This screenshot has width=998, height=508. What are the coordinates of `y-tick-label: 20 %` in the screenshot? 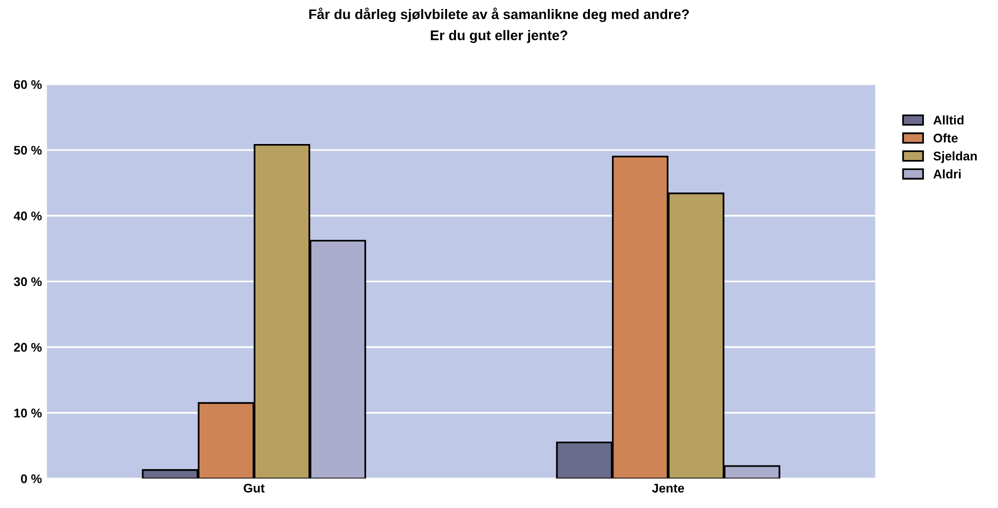 It's located at (28, 347).